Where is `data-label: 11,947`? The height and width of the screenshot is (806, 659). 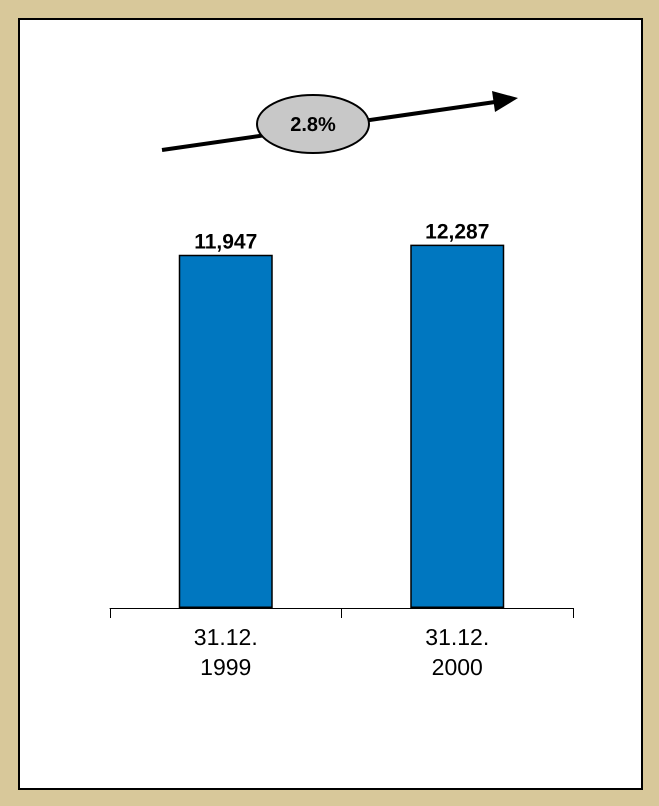 data-label: 11,947 is located at coordinates (226, 242).